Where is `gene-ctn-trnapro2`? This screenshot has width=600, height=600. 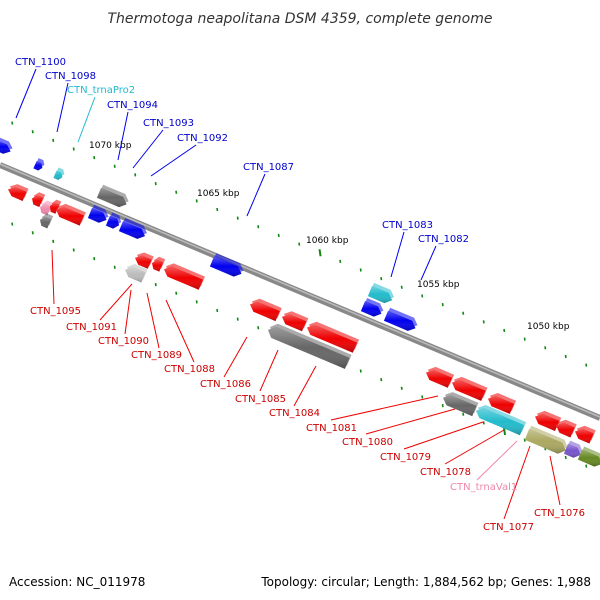
gene-ctn-trnapro2 is located at coordinates (59, 173).